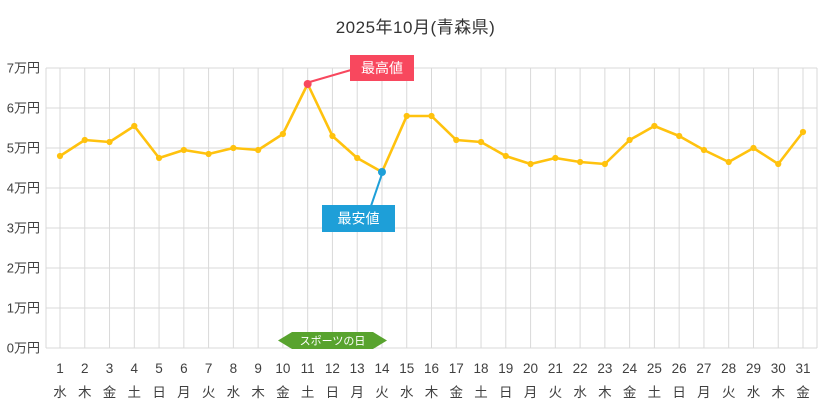 This screenshot has width=831, height=415. Describe the element at coordinates (679, 368) in the screenshot. I see `x-day-label: 26` at that location.